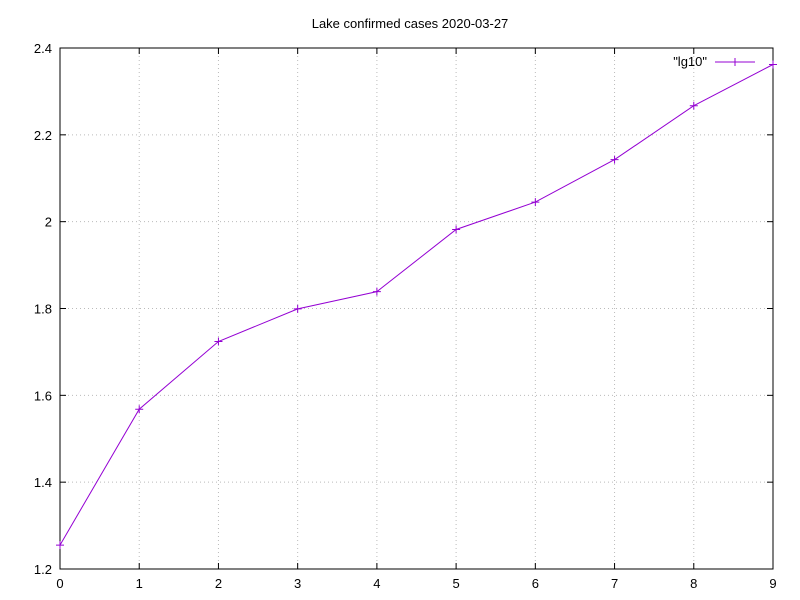 The width and height of the screenshot is (800, 600). What do you see at coordinates (690, 61) in the screenshot?
I see `legend-label: "lg10"` at bounding box center [690, 61].